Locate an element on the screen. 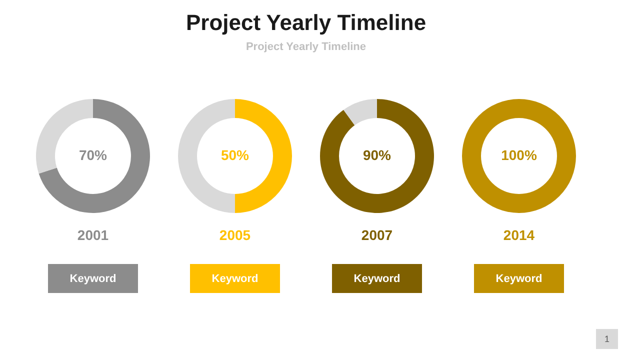  data-label: 90% is located at coordinates (377, 155).